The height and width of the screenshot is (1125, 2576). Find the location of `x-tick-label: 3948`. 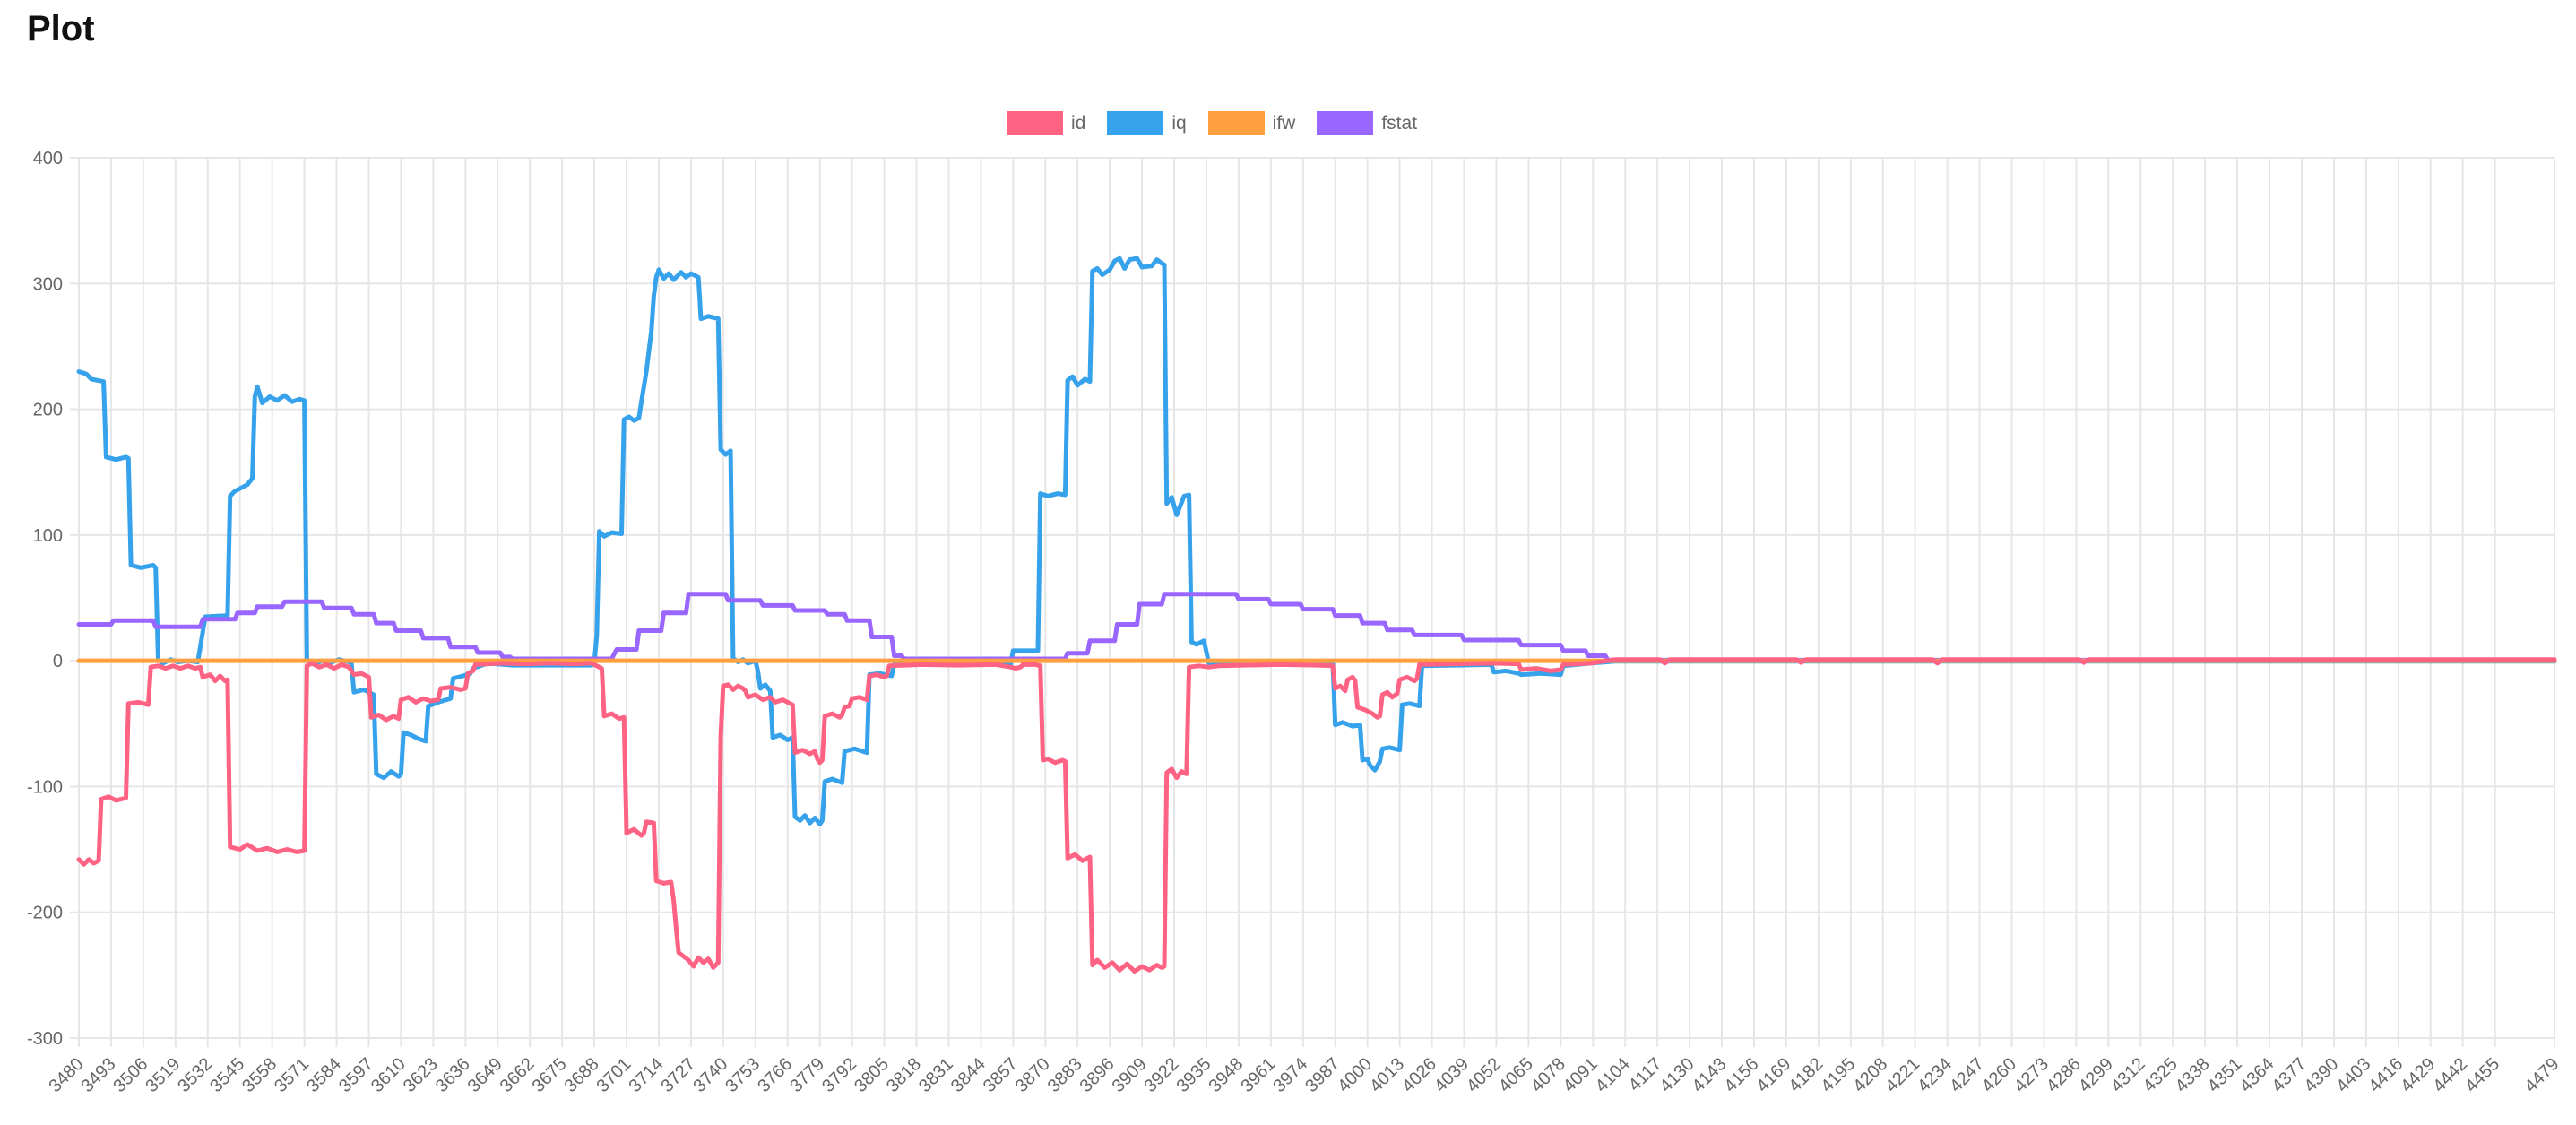

x-tick-label: 3948 is located at coordinates (1226, 1075).